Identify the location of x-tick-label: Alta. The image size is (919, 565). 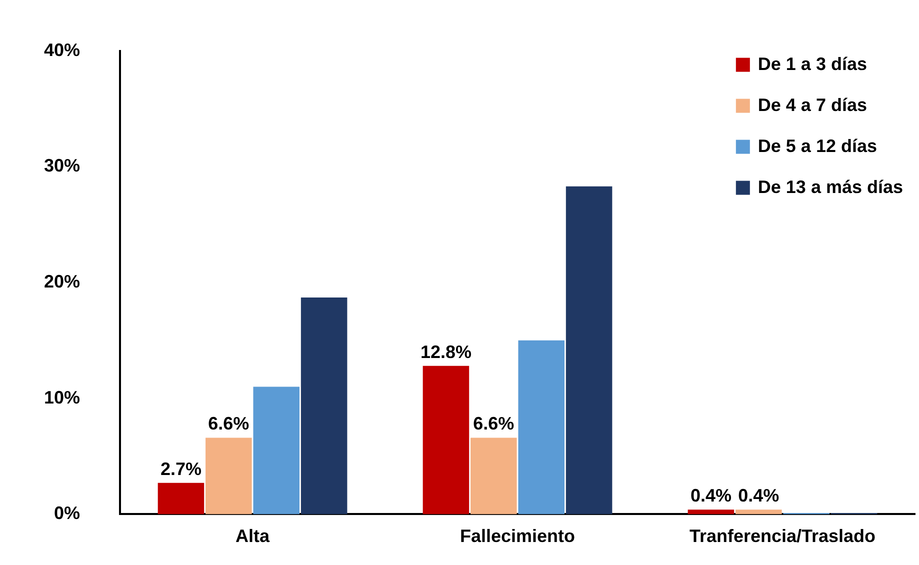
(253, 536).